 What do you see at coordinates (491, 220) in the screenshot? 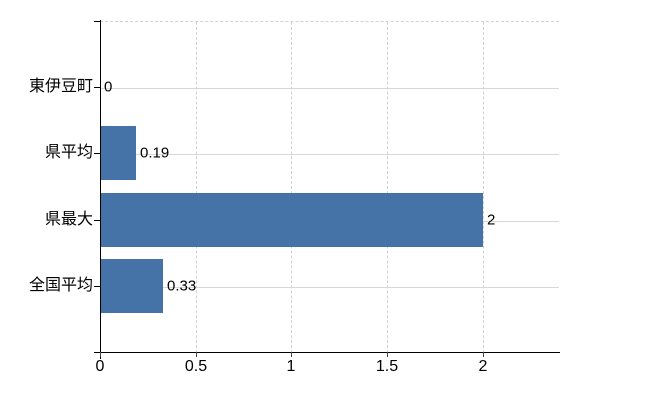
I see `bar-value-label: 2` at bounding box center [491, 220].